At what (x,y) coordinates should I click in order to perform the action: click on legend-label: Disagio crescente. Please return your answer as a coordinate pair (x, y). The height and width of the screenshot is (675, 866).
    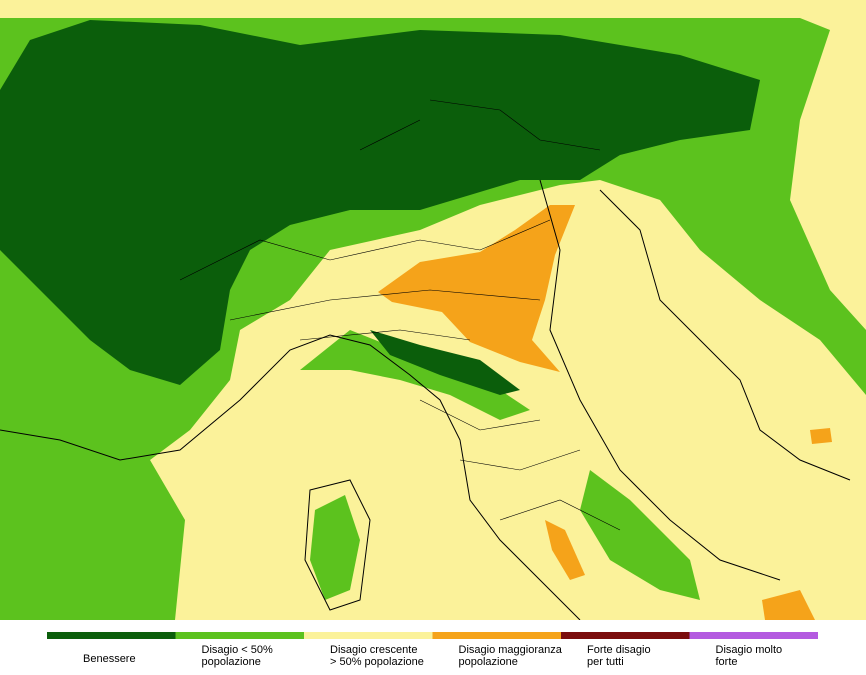
    Looking at the image, I should click on (373, 650).